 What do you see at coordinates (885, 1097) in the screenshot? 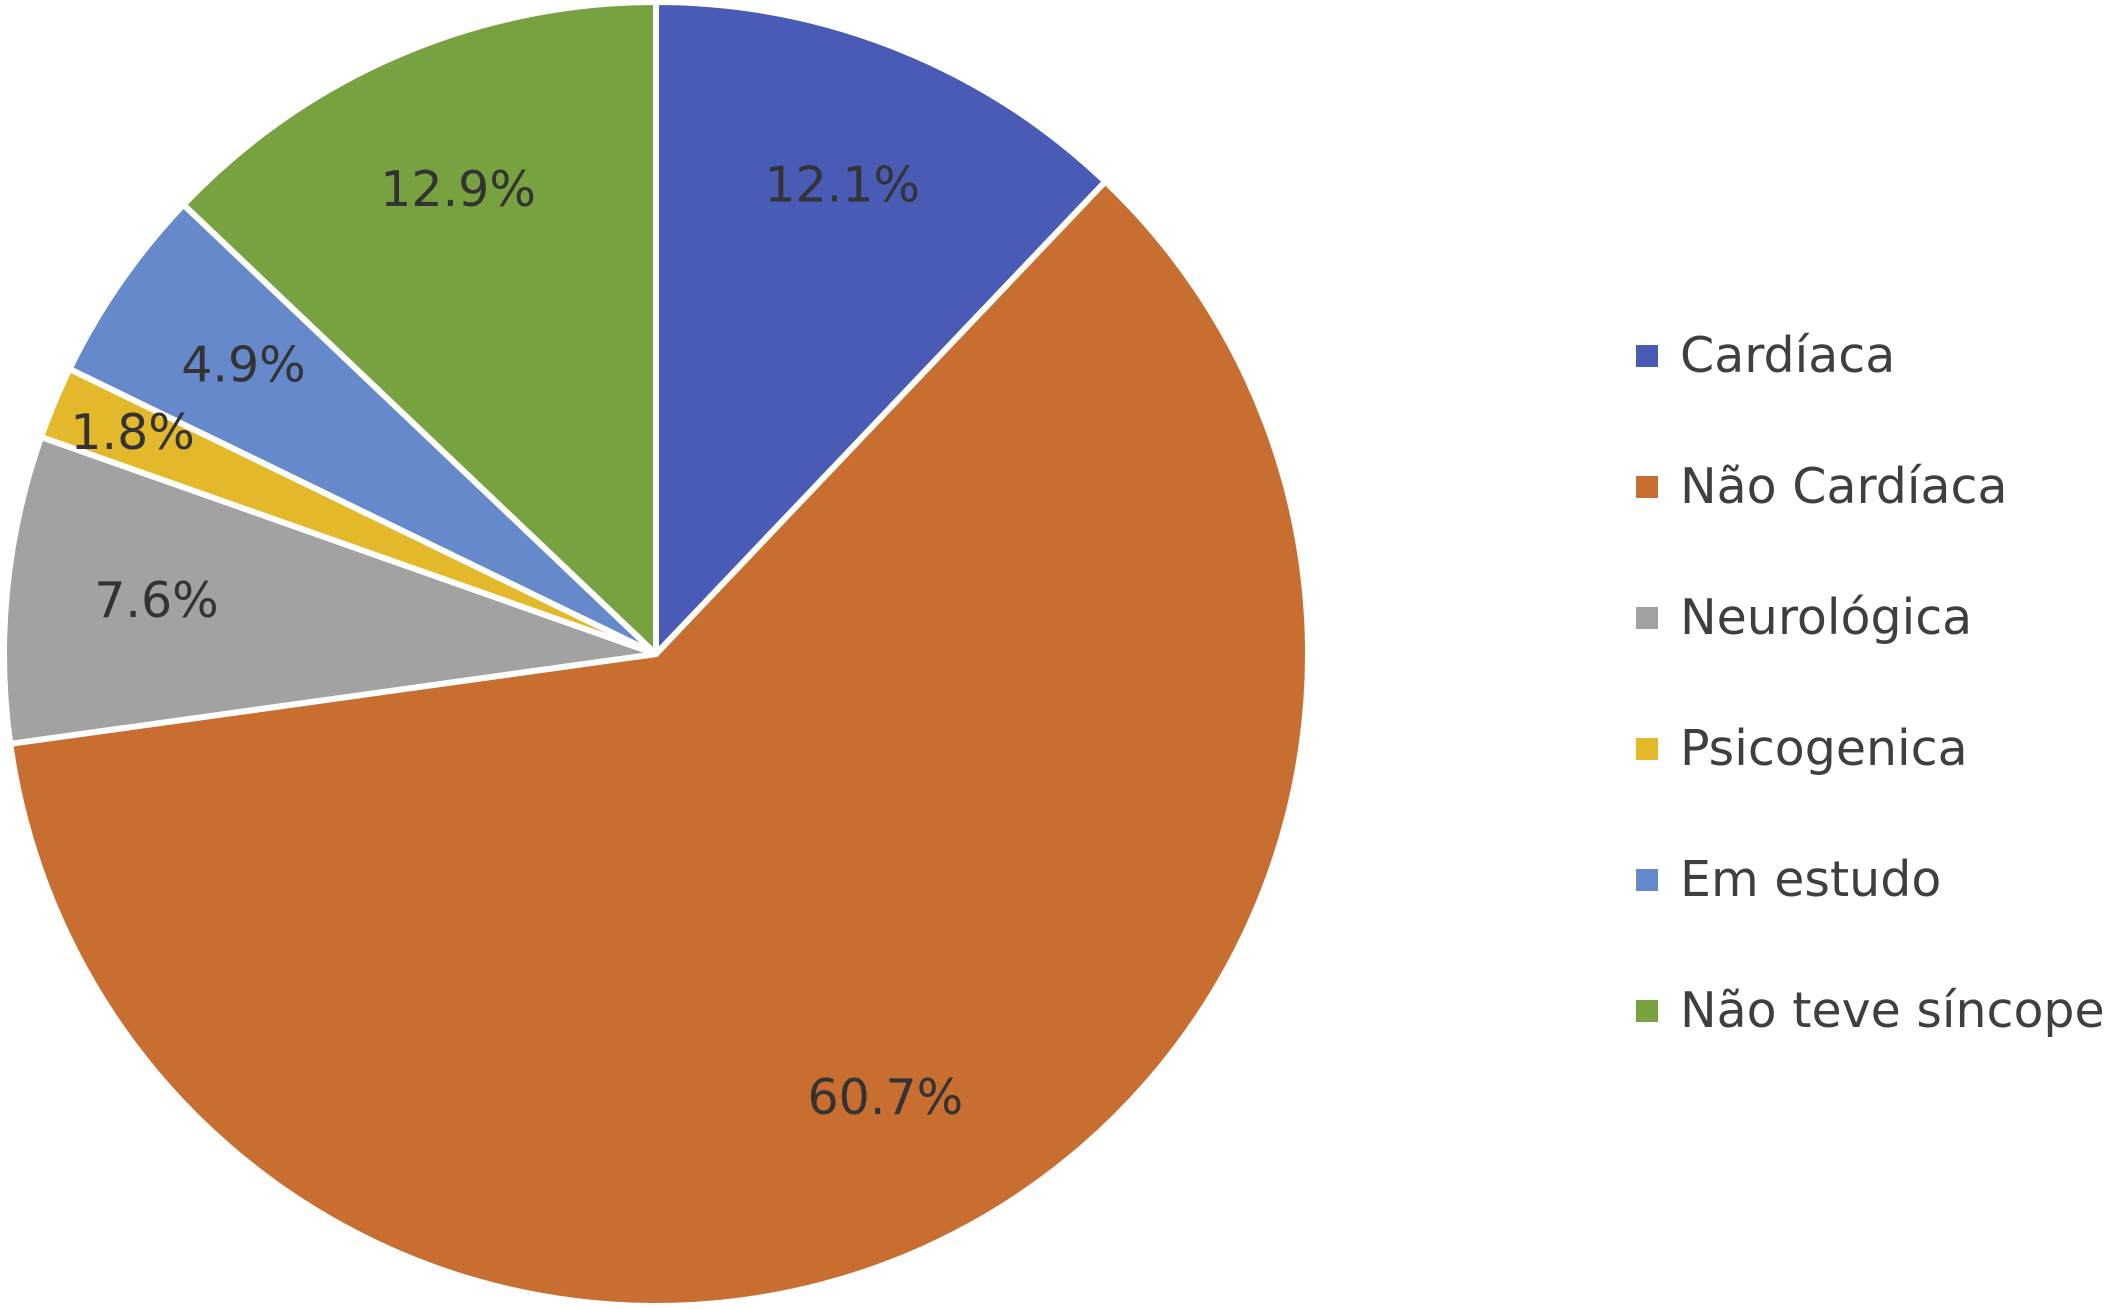
I see `slice-label-nao-cardiaca: 60.7%` at bounding box center [885, 1097].